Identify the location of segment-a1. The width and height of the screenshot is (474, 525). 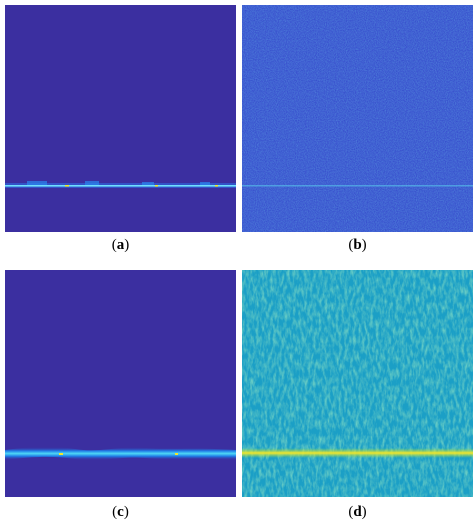
(37, 183).